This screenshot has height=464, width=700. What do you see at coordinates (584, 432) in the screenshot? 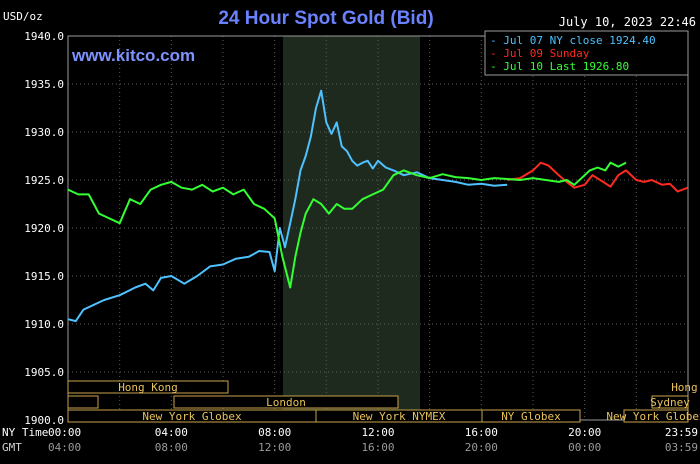
I see `x-tick-label-ny: 20:00` at bounding box center [584, 432].